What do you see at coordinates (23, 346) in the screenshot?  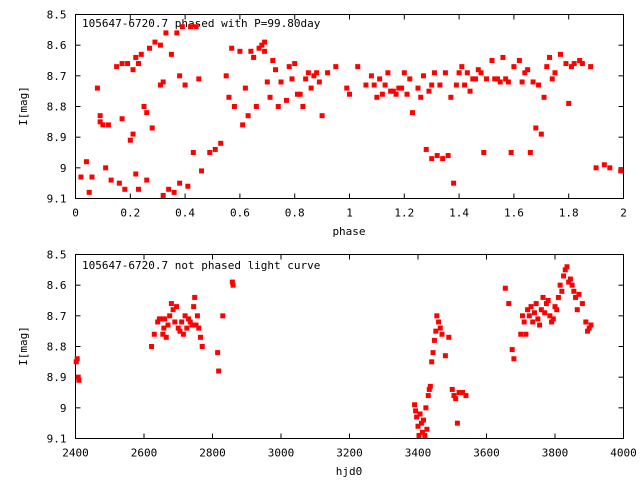 I see `unphased-y-axis-label: I[mag]` at bounding box center [23, 346].